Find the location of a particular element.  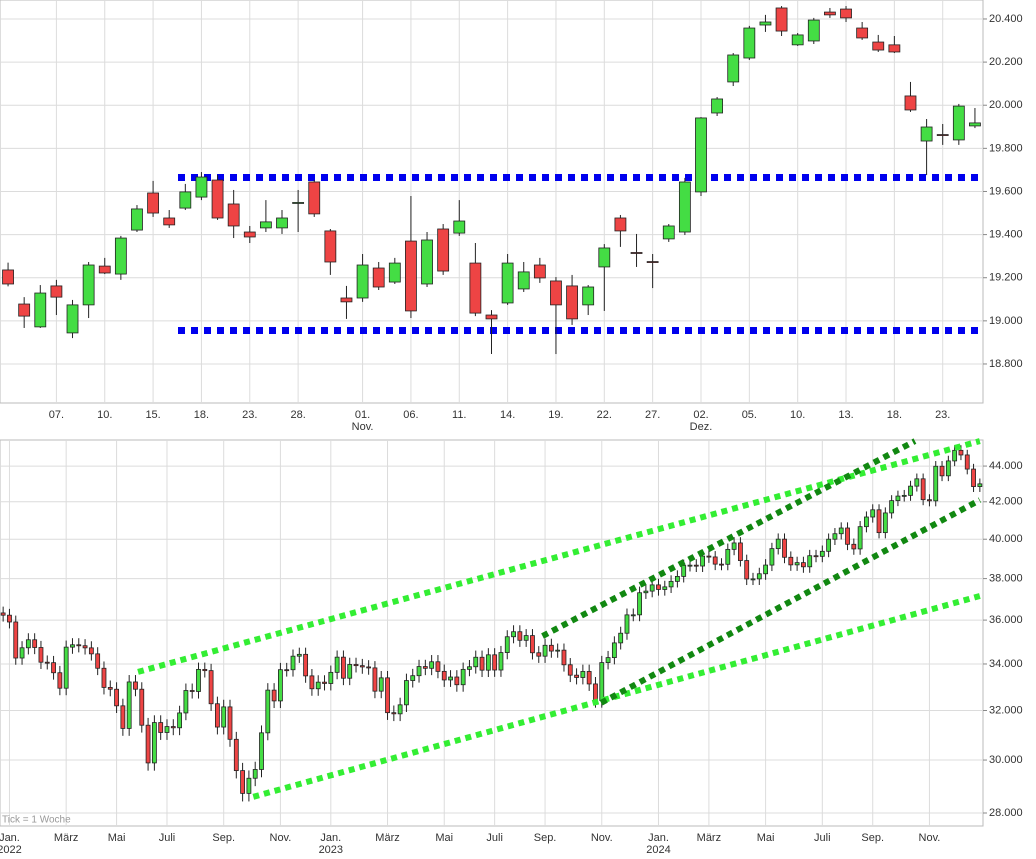

x-tick-label: 10. is located at coordinates (104, 415).